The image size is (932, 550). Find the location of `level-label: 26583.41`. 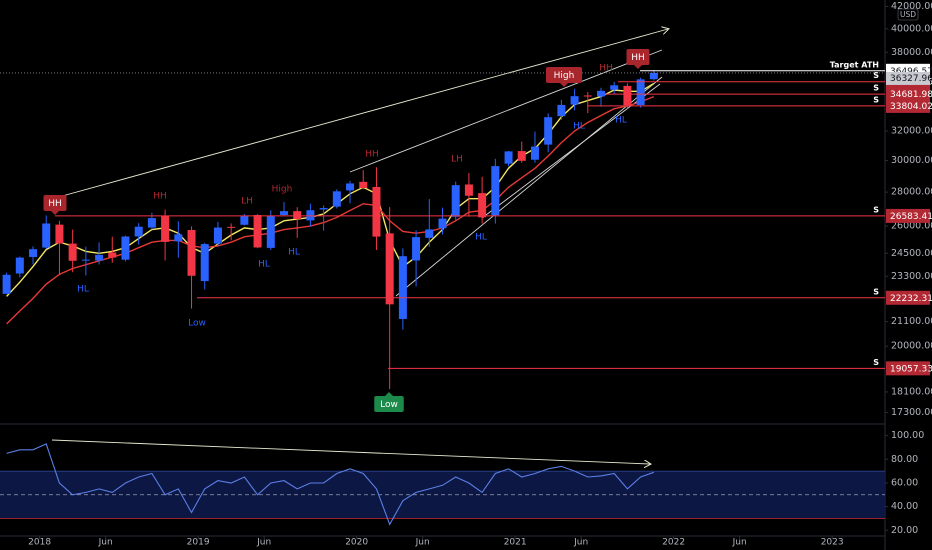

level-label: 26583.41 is located at coordinates (911, 217).